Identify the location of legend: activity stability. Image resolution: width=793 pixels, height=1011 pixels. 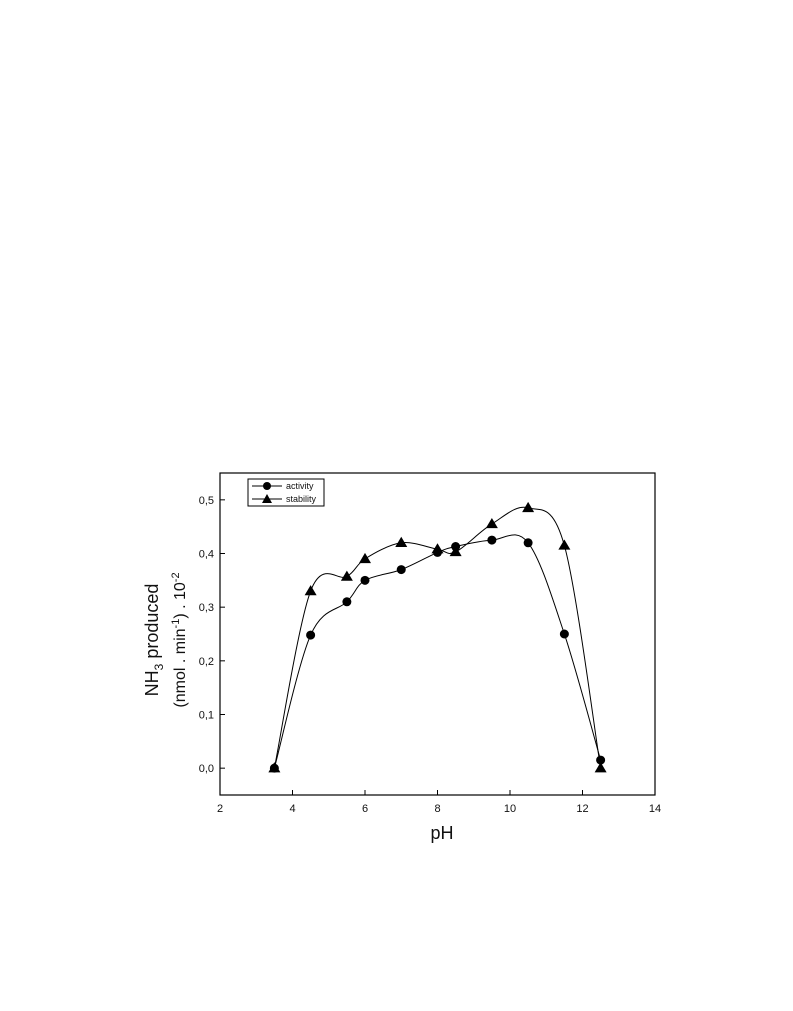
(286, 492).